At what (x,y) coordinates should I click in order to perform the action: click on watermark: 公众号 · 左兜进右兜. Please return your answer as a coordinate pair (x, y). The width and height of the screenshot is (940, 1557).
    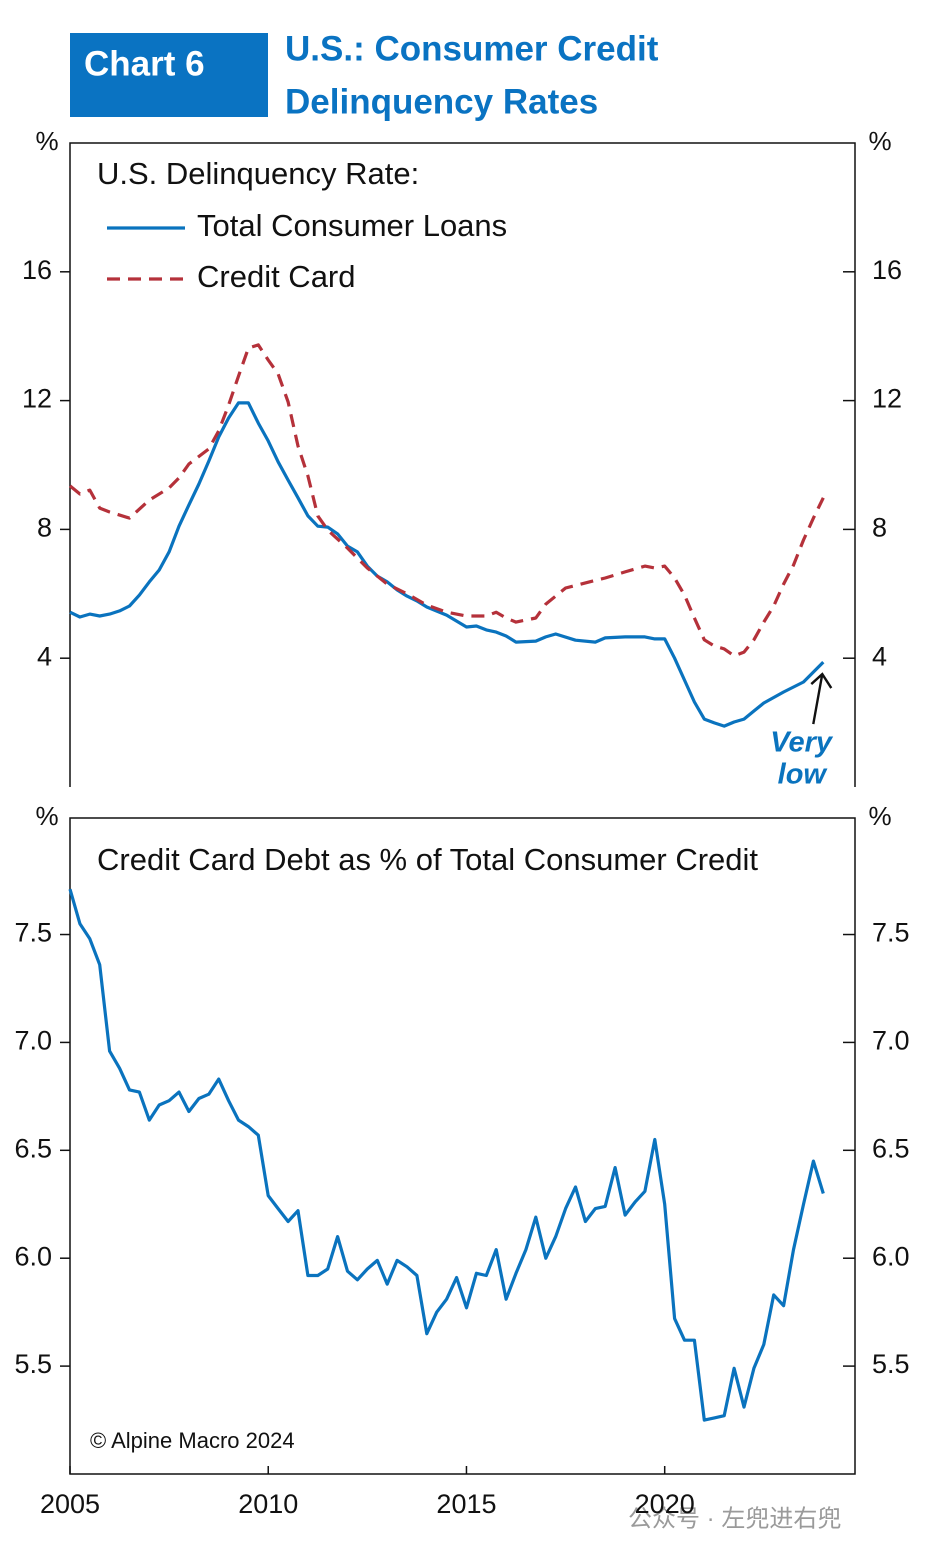
    Looking at the image, I should click on (734, 1518).